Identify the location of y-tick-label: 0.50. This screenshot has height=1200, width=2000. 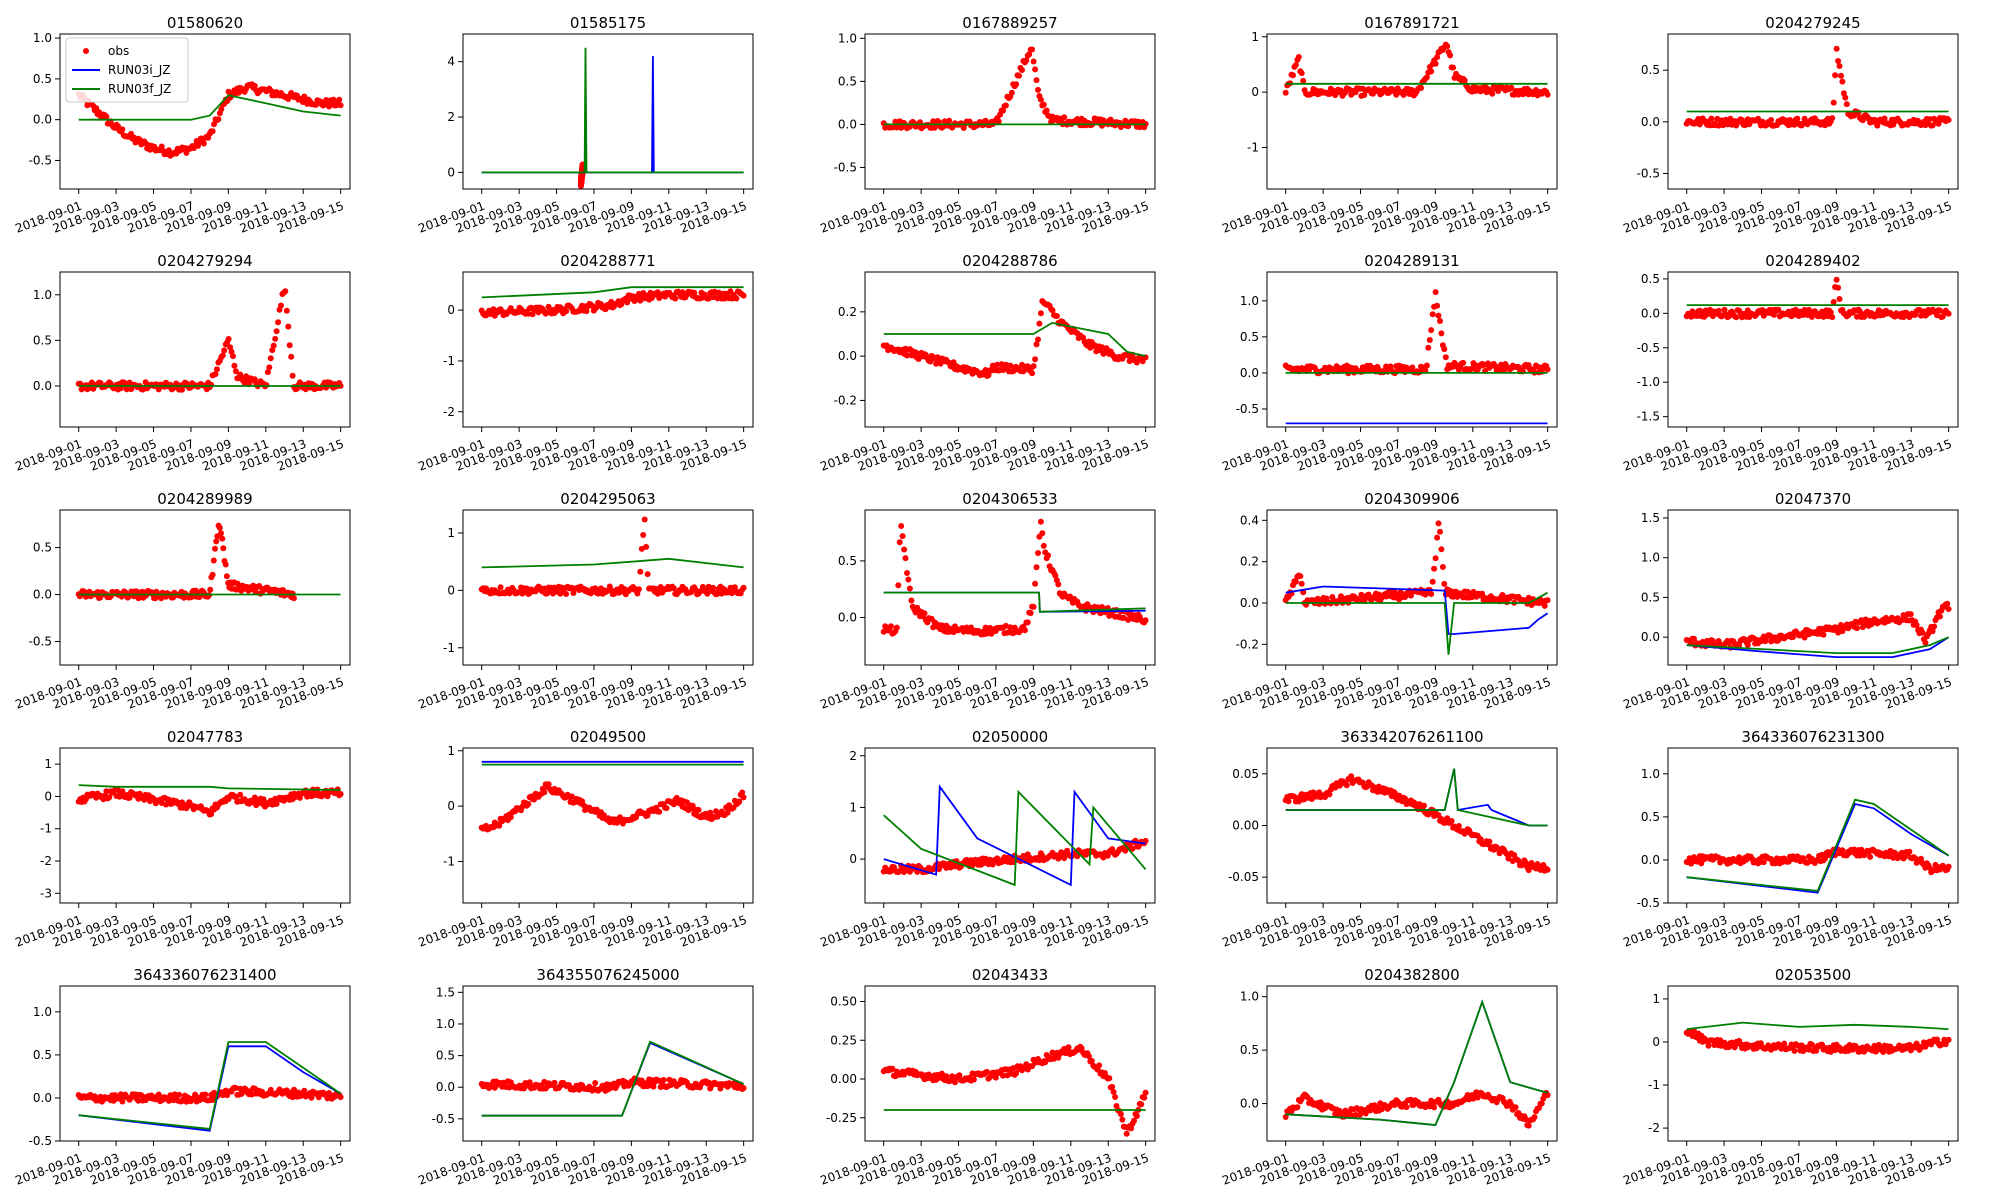
(843, 1002).